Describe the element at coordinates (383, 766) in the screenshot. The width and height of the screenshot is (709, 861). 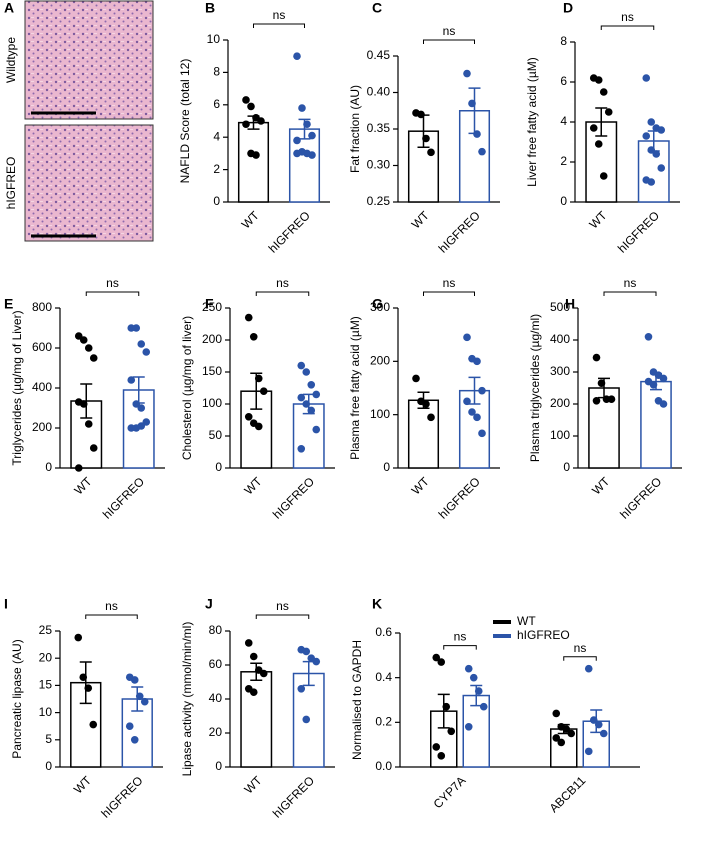
I see `y-tick-label: 0.0` at that location.